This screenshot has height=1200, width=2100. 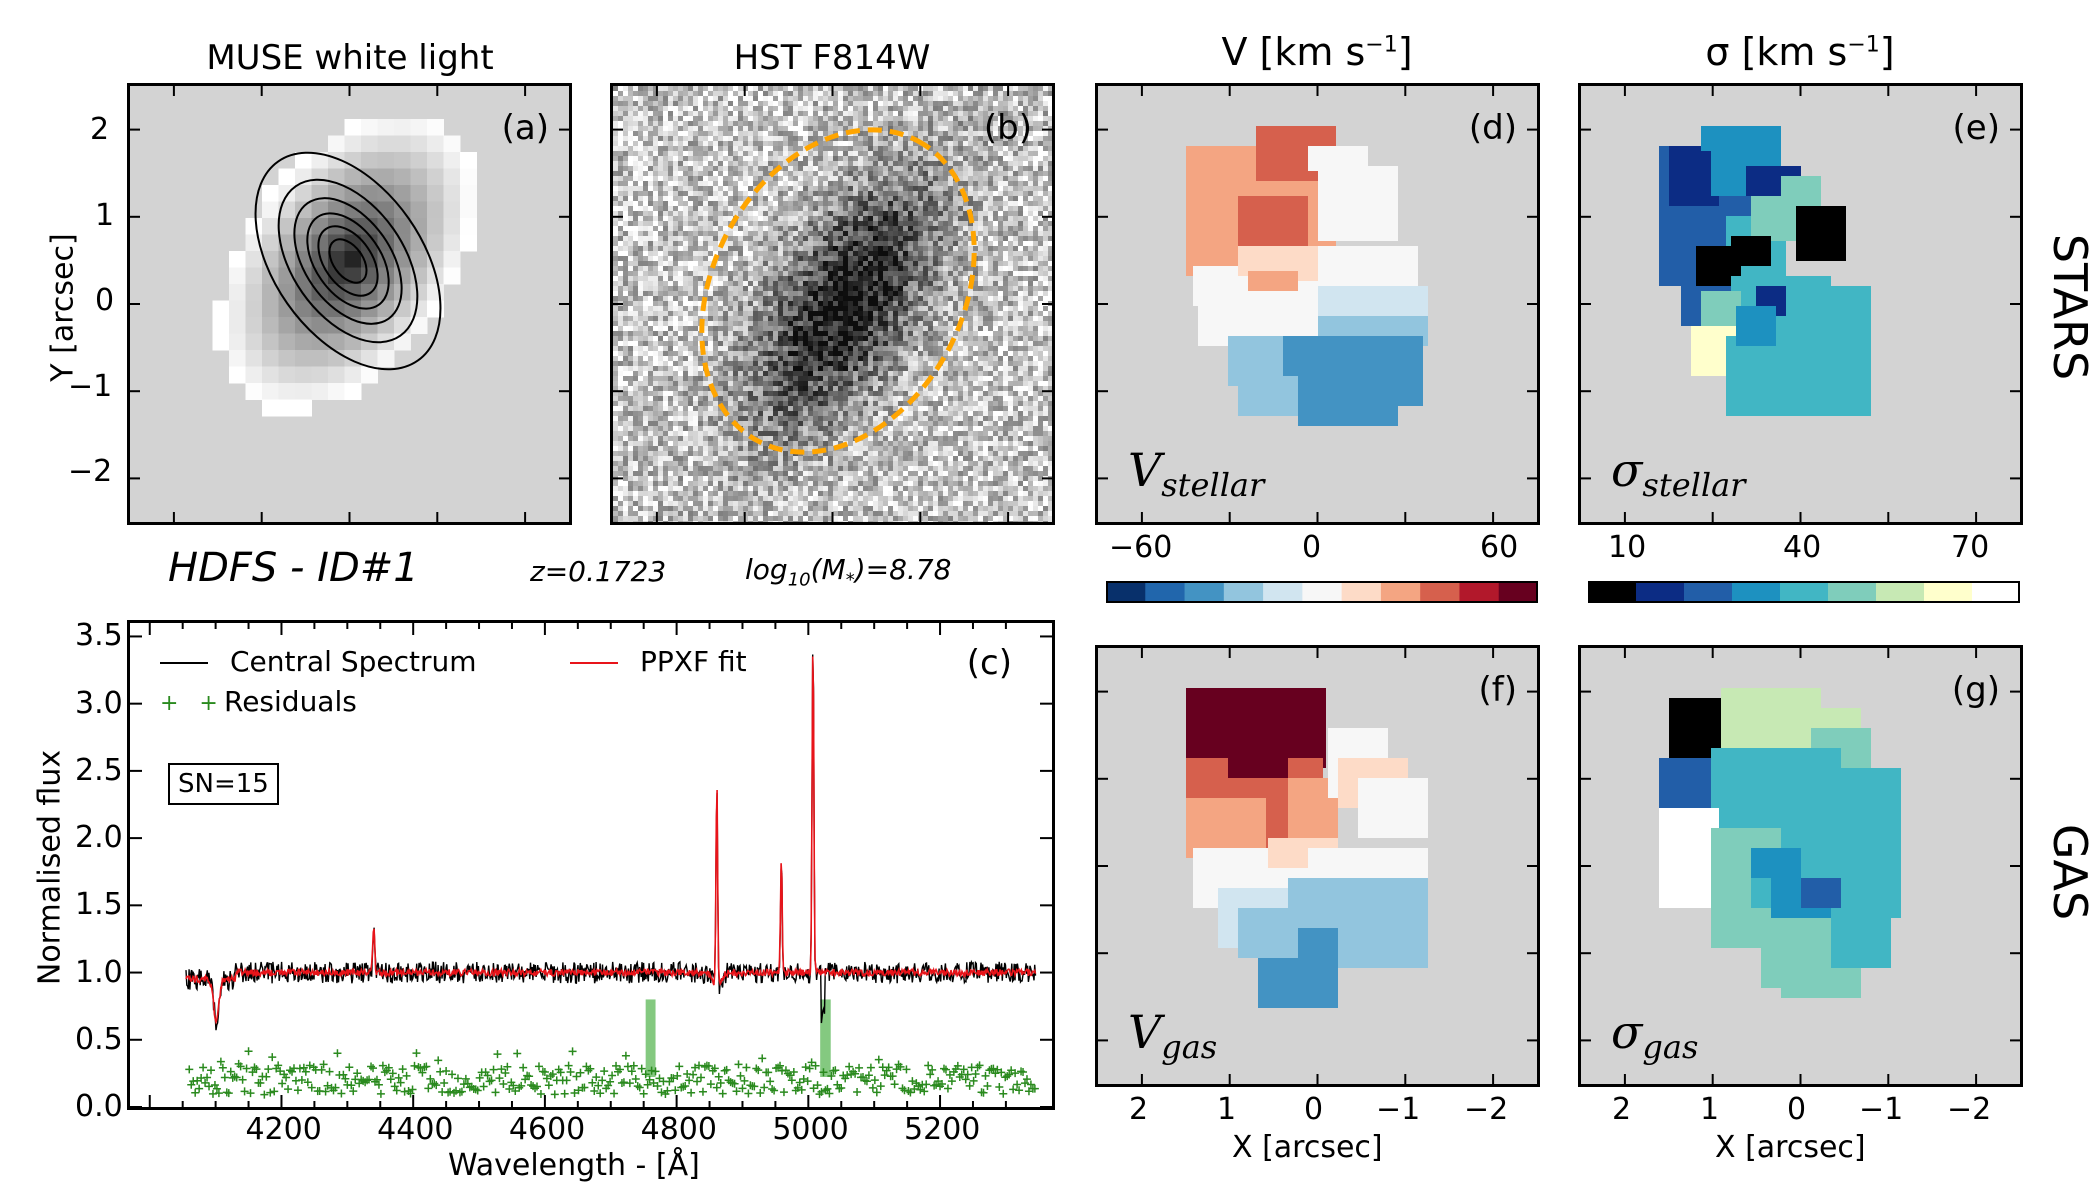 I want to click on muse-pixel, so click(x=452, y=193).